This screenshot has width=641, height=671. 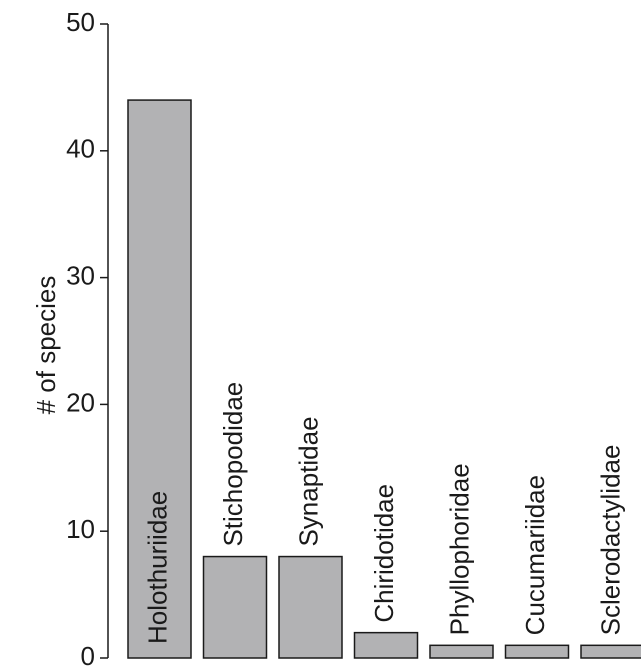 I want to click on y-tick-label: 50, so click(x=80, y=22).